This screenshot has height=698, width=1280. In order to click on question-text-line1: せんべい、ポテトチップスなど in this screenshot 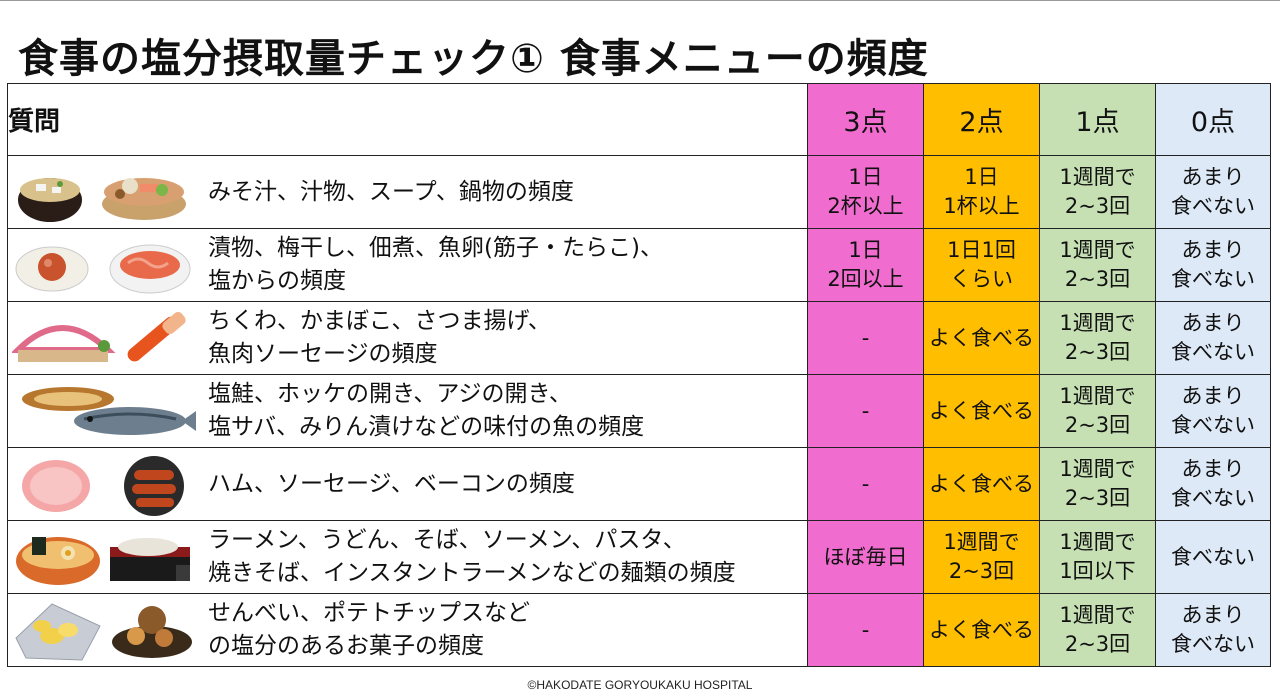, I will do `click(369, 613)`.